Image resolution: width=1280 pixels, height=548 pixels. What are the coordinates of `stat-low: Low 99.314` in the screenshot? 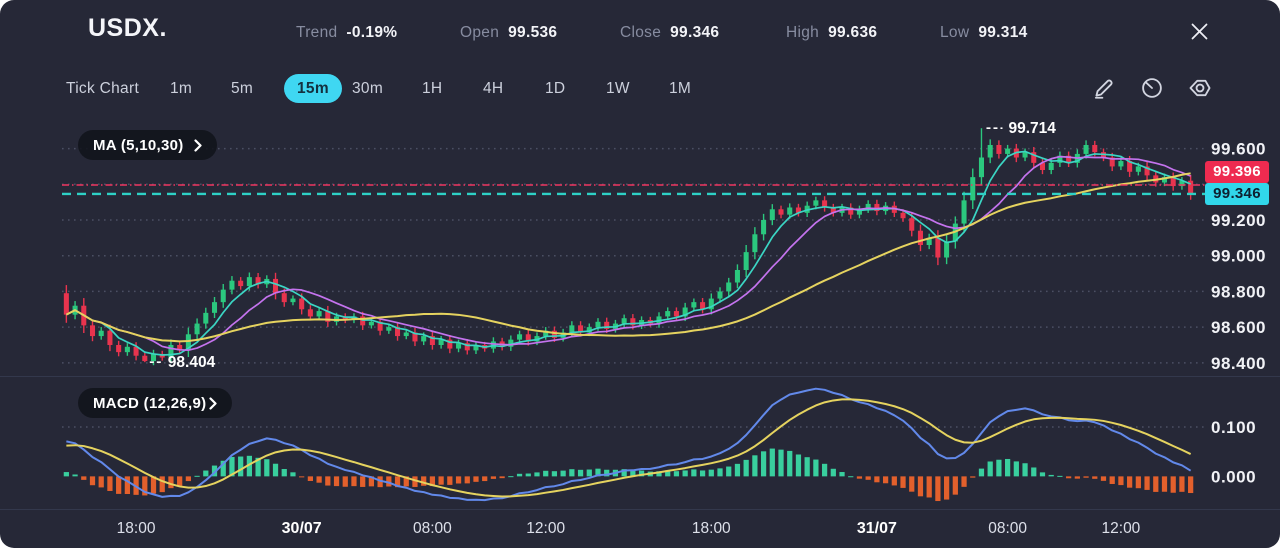 It's located at (984, 32).